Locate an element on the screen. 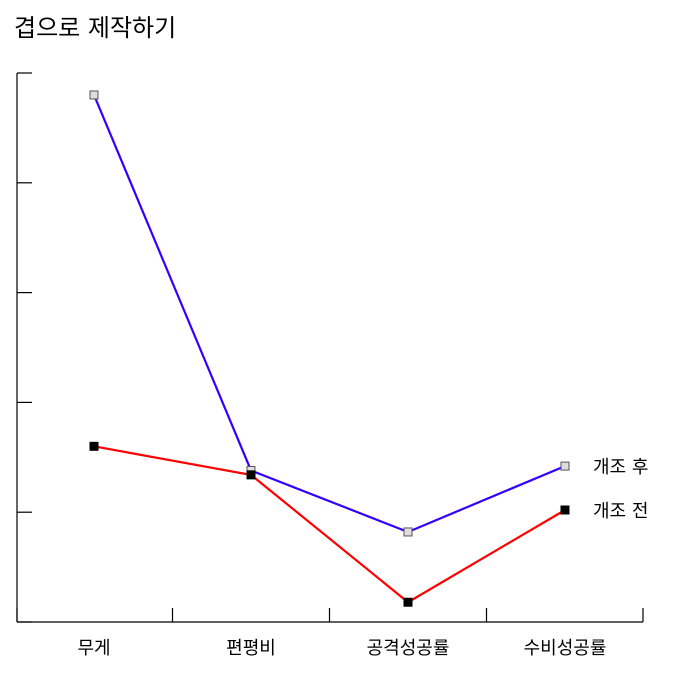 This screenshot has height=698, width=674. x-tick-label-3: 수비성공률 is located at coordinates (565, 648).